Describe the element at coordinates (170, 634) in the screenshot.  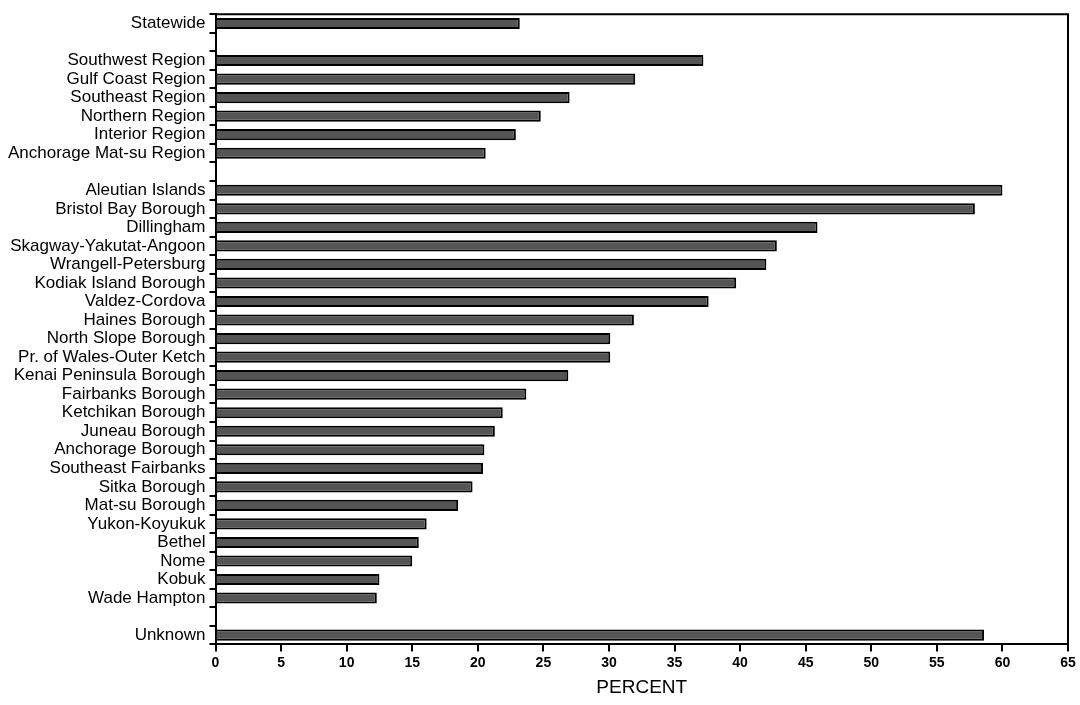
I see `y-tick-label: Unknown` at that location.